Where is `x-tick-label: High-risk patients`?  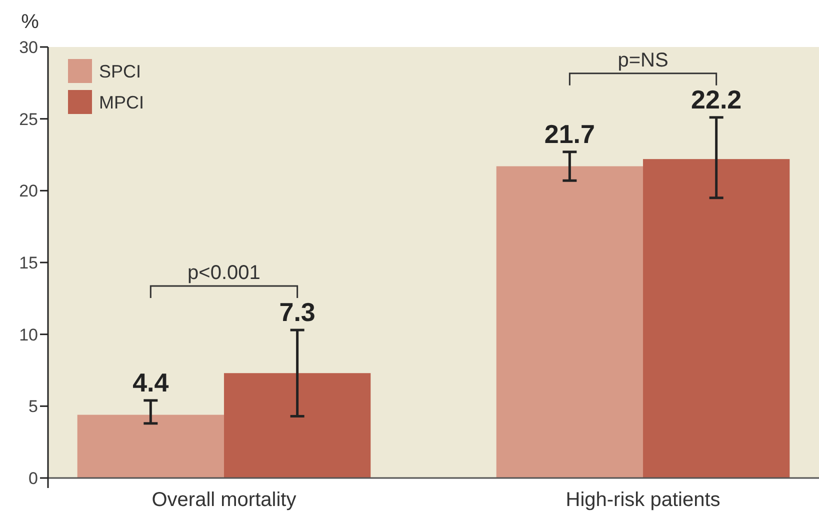 x-tick-label: High-risk patients is located at coordinates (643, 500).